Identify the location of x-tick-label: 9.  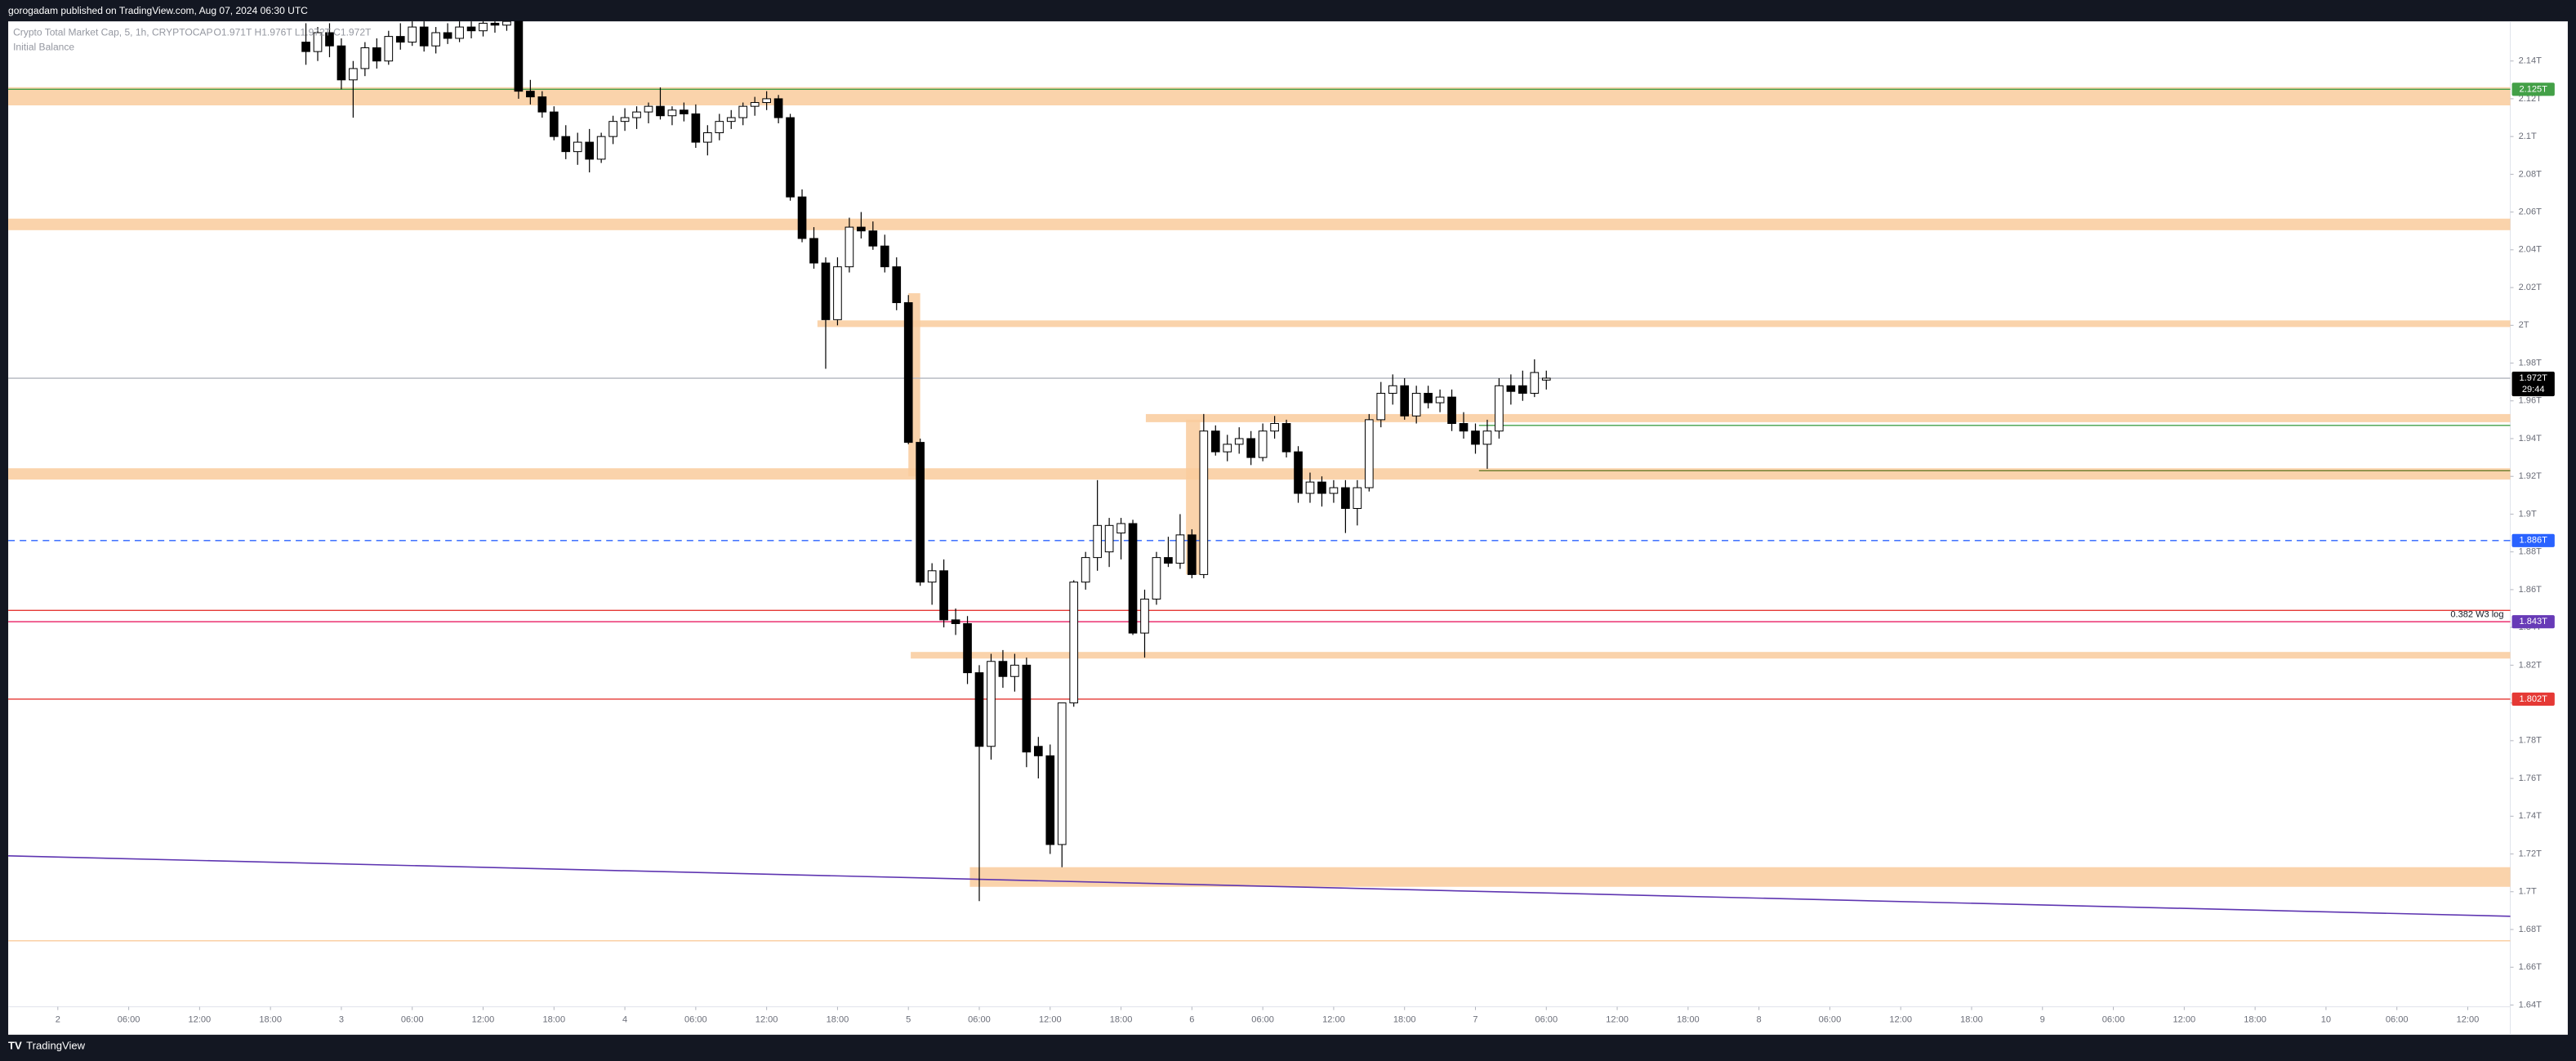
(2042, 1020).